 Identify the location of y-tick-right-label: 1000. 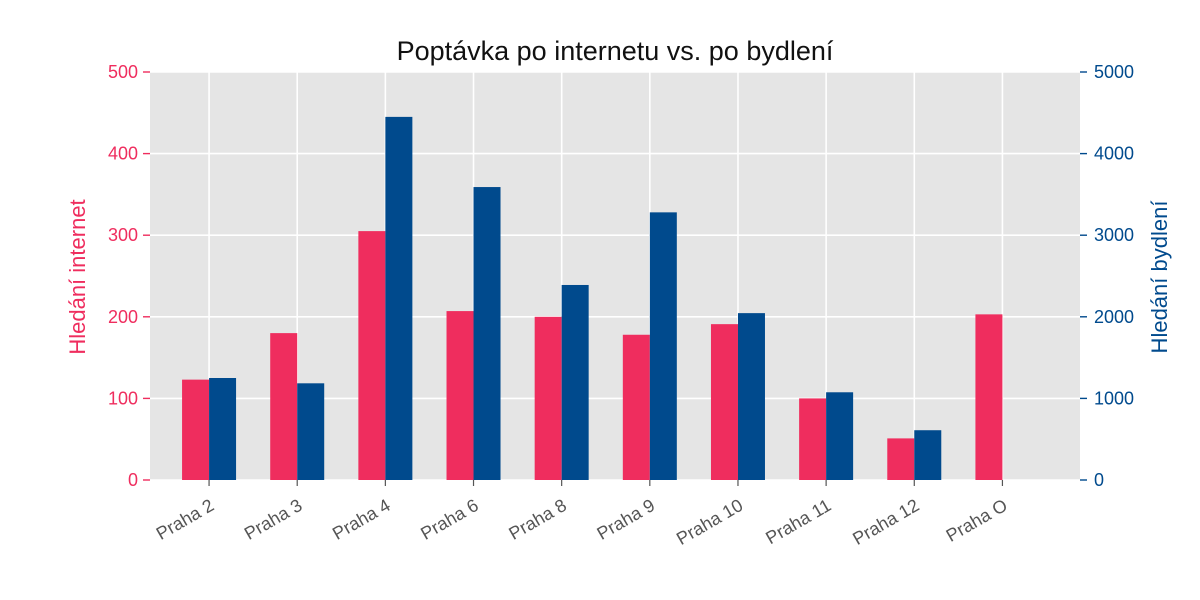
(1114, 398).